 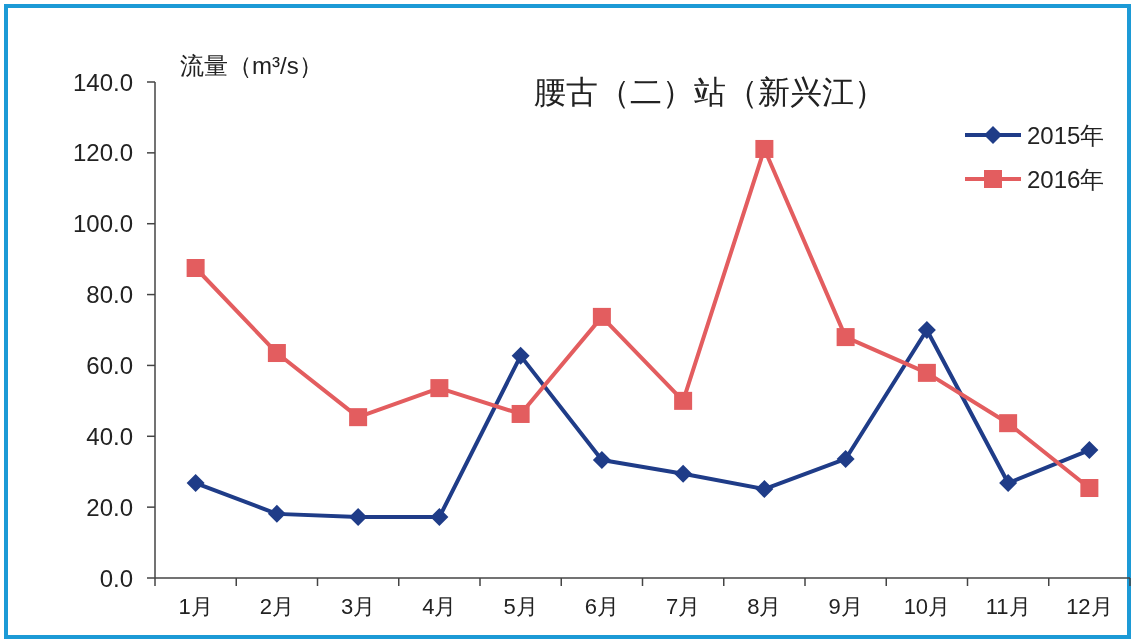 I want to click on x-tick-label: 3月, so click(x=358, y=606).